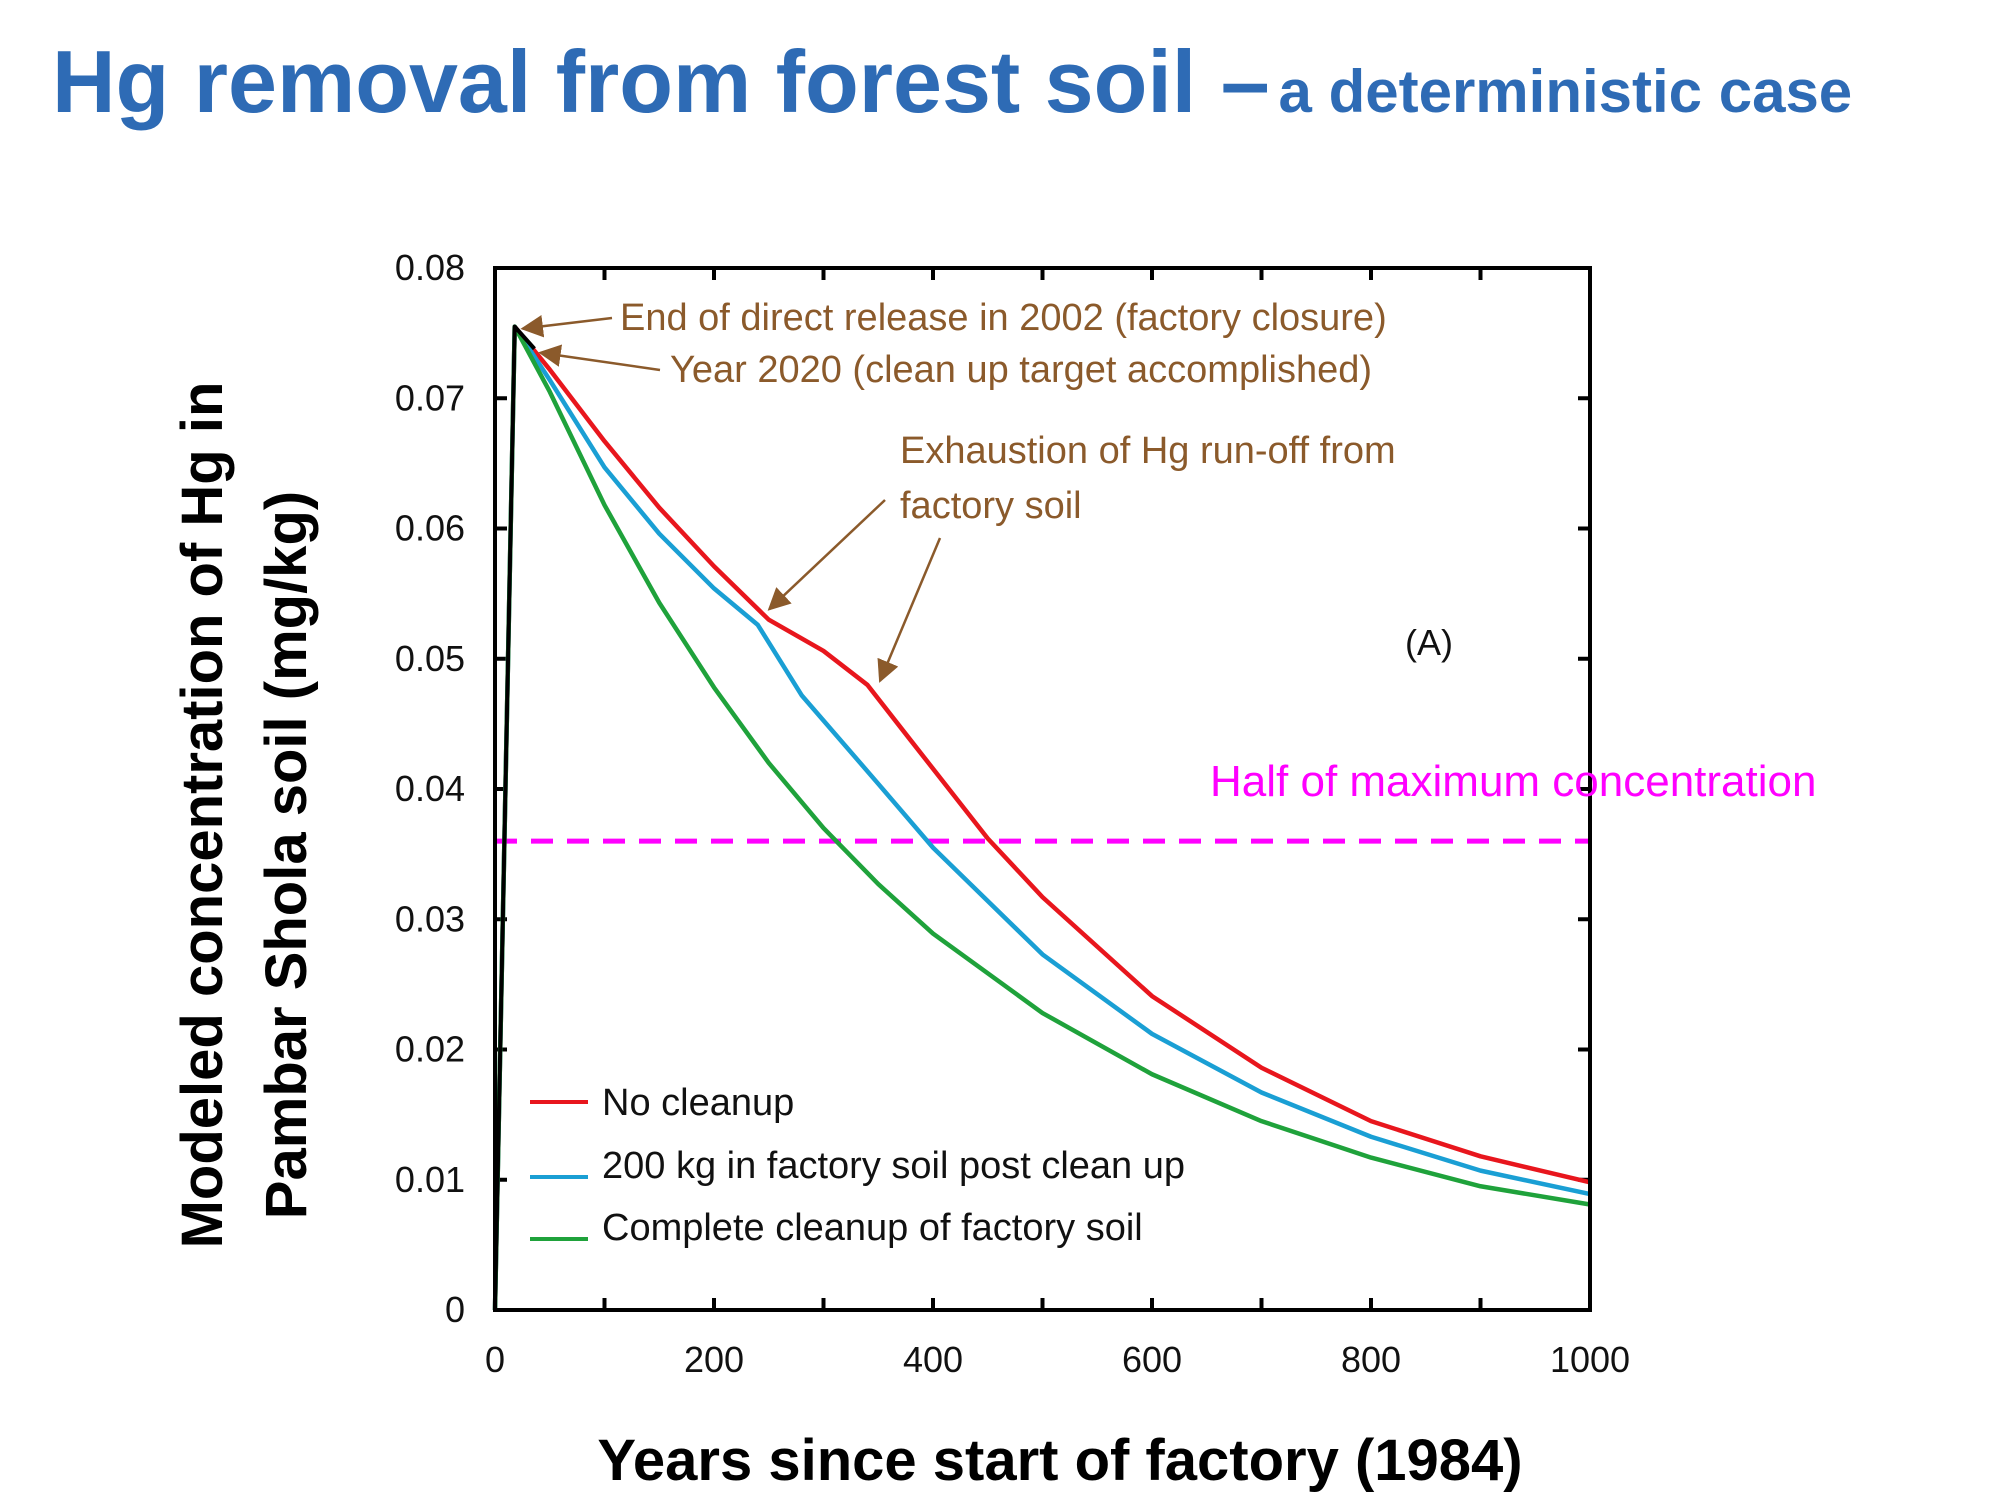 Image resolution: width=2000 pixels, height=1500 pixels. I want to click on annotation-arrow-cleanup-target, so click(599, 358).